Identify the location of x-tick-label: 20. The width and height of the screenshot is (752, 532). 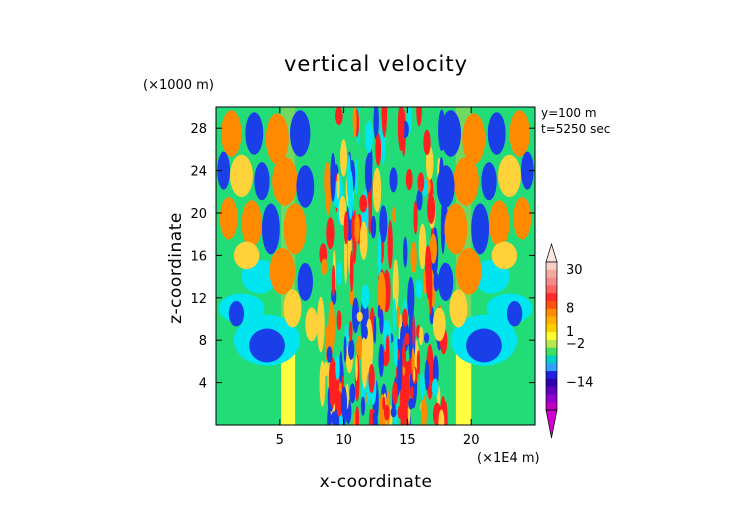
(471, 440).